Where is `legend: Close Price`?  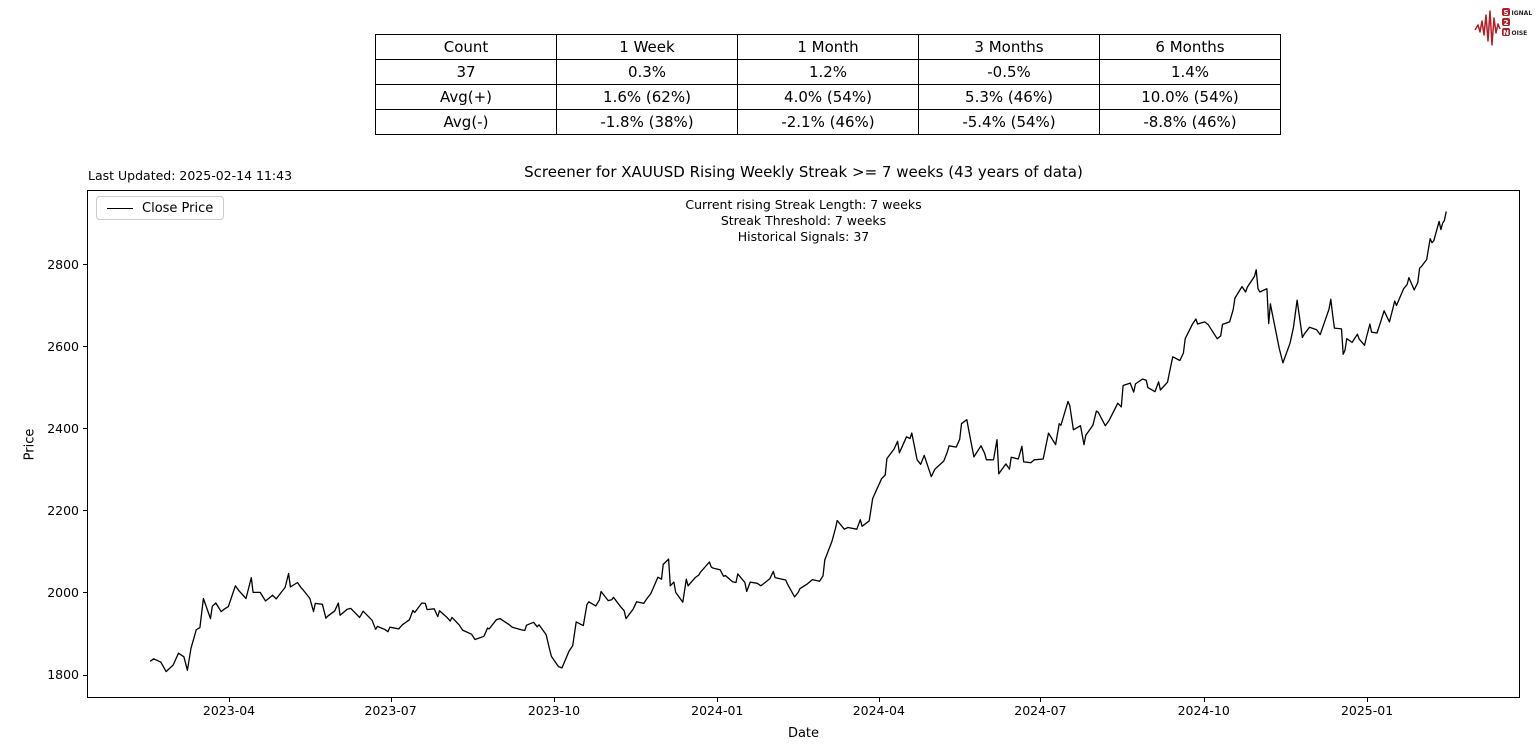
legend: Close Price is located at coordinates (160, 208).